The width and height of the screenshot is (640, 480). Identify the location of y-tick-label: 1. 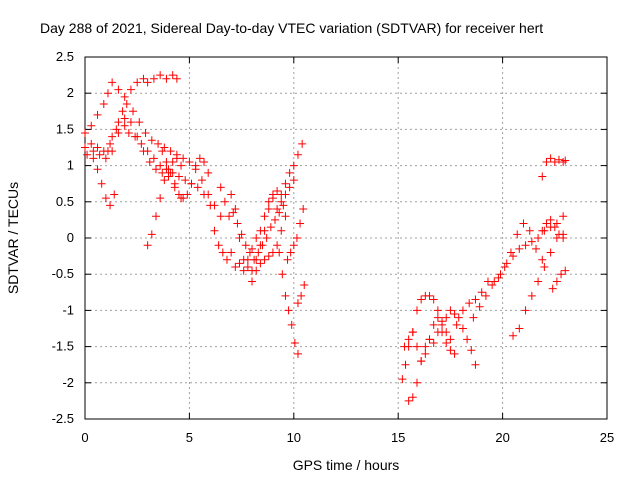
(70, 165).